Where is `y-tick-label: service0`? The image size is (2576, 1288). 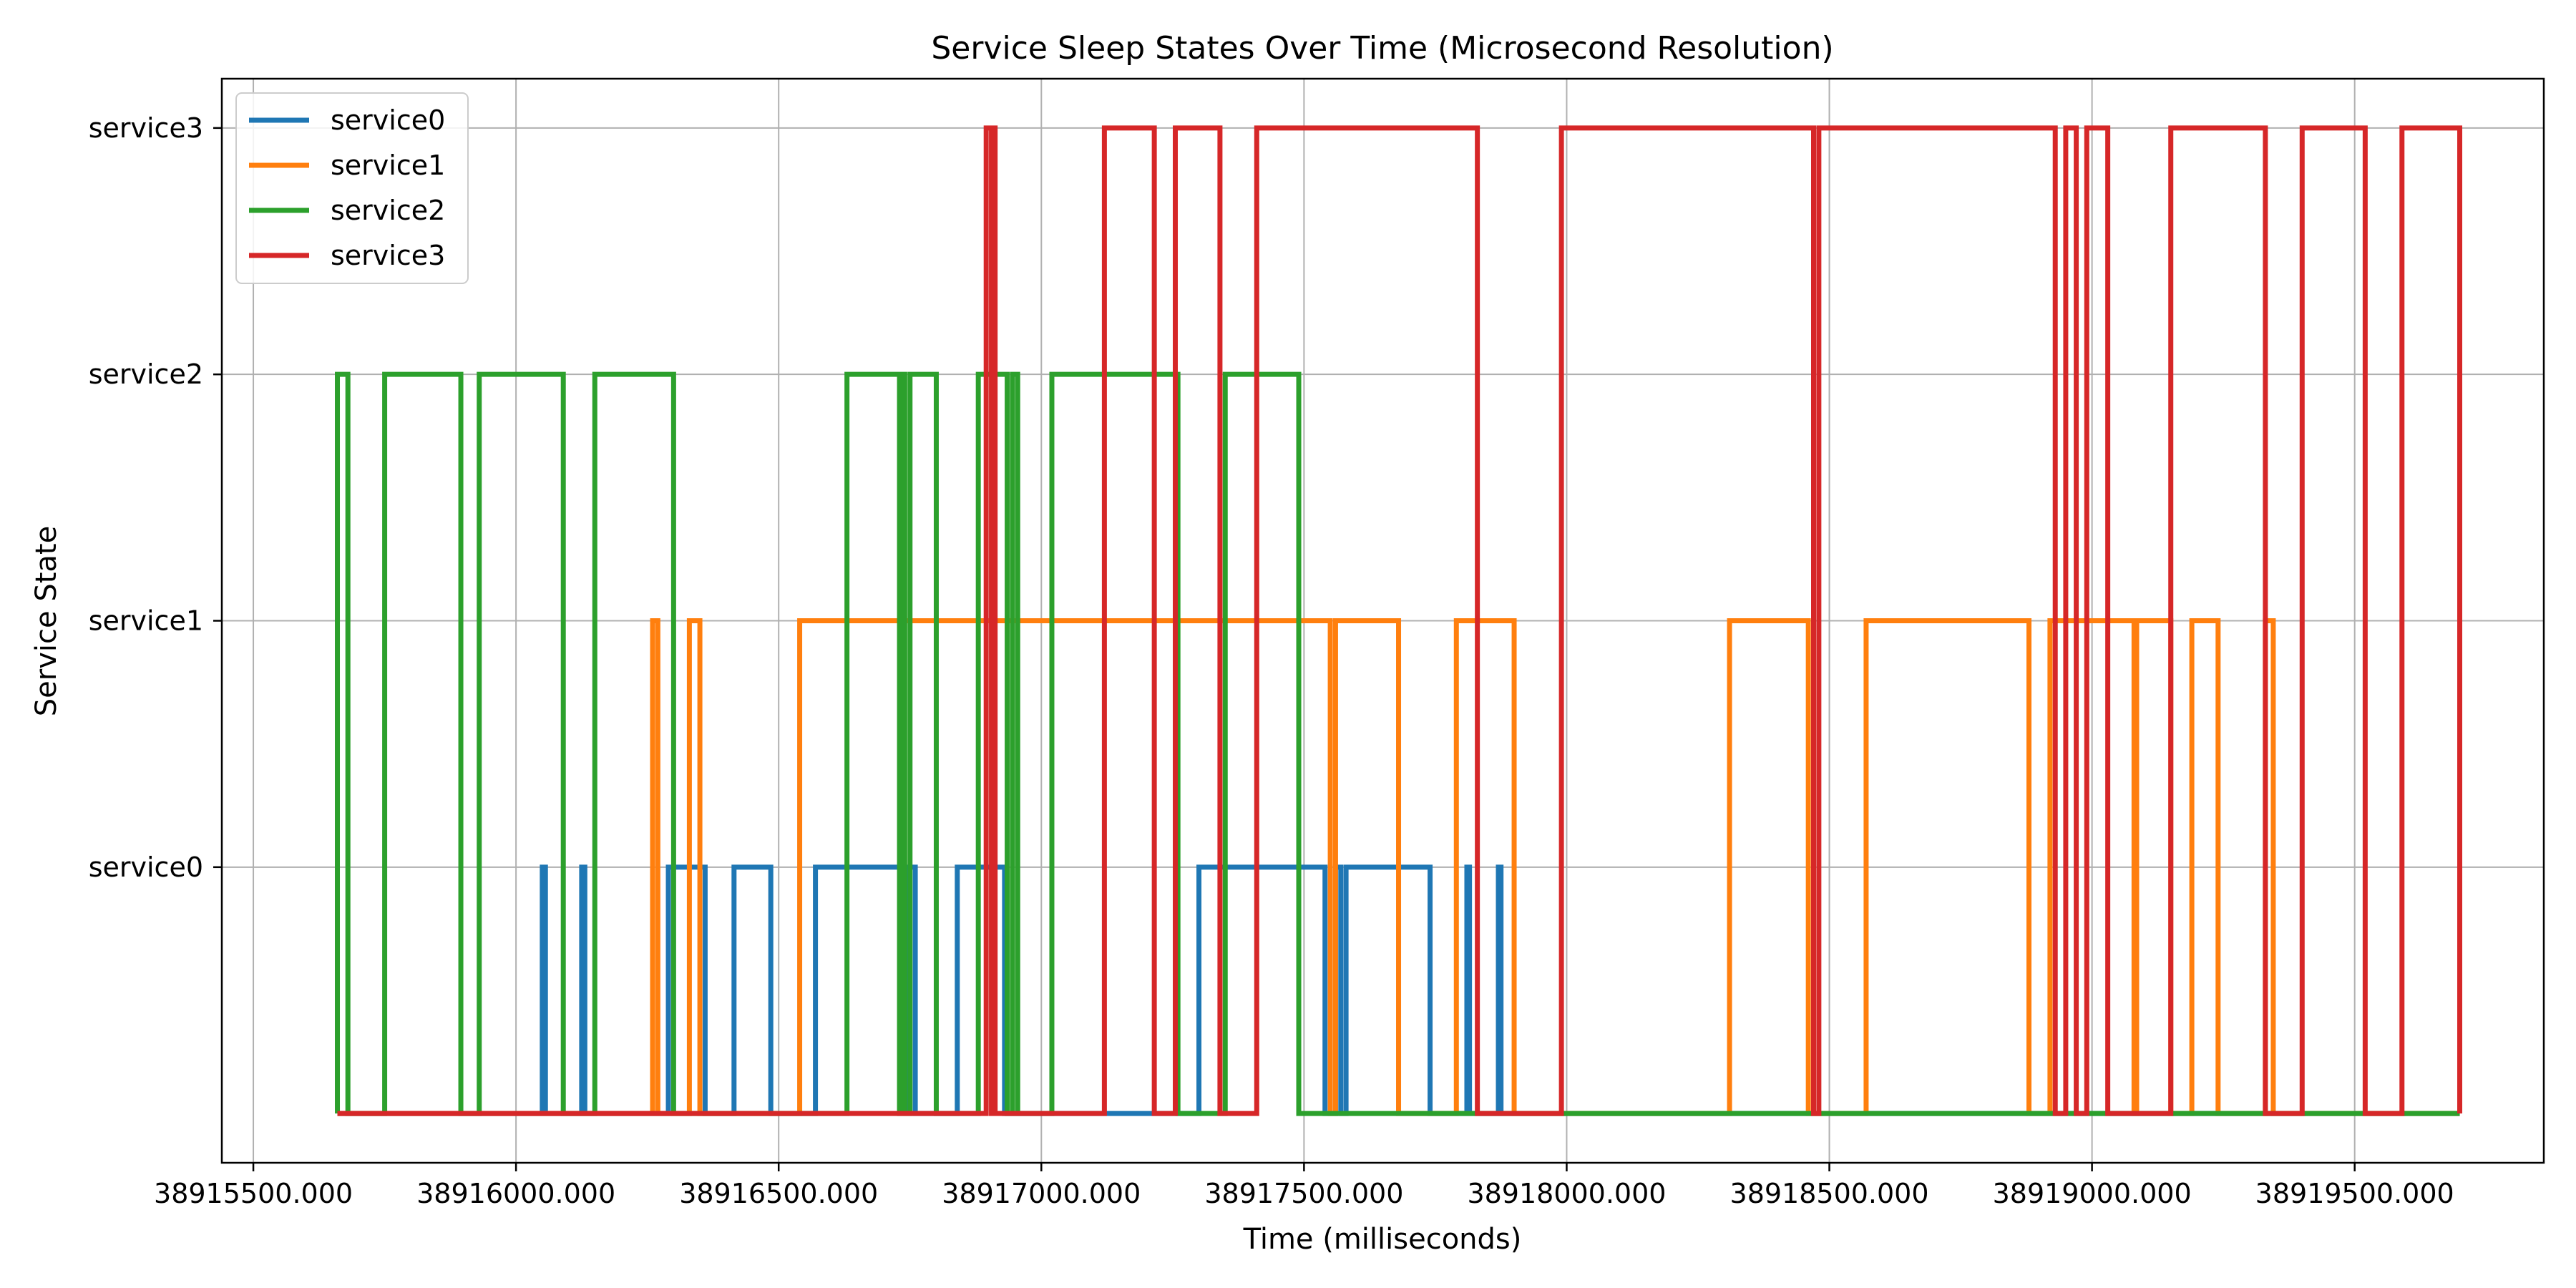 y-tick-label: service0 is located at coordinates (146, 867).